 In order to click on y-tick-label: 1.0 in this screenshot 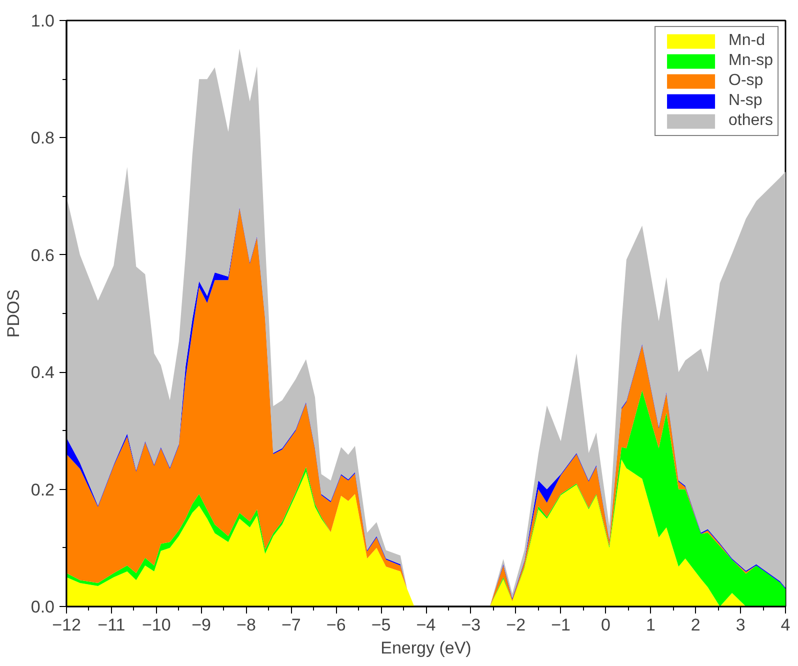, I will do `click(42, 21)`.